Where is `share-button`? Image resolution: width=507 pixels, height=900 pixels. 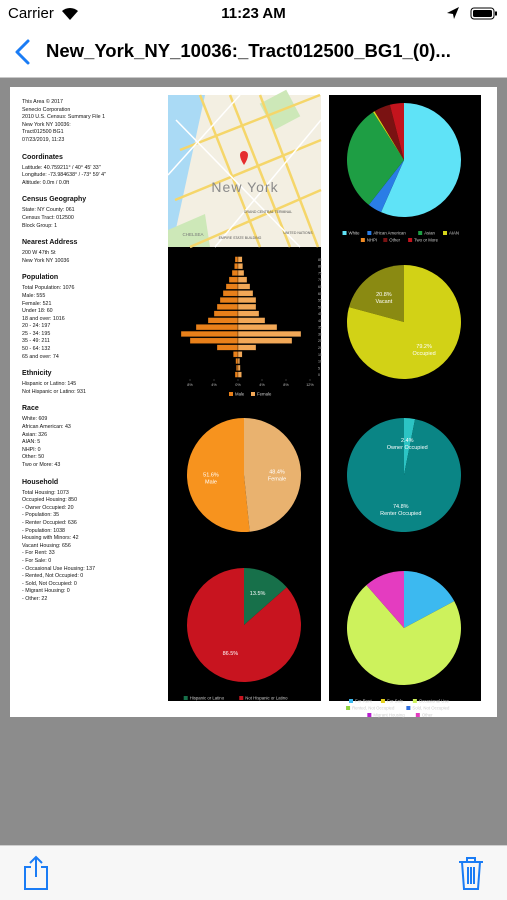
share-button is located at coordinates (36, 873).